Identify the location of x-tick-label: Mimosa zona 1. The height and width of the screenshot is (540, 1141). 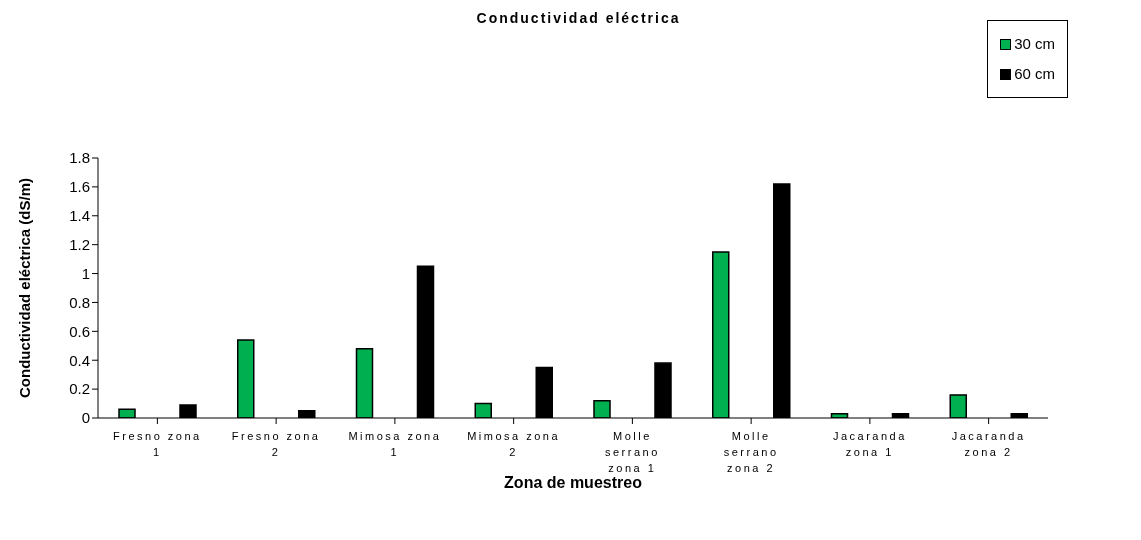
(395, 444).